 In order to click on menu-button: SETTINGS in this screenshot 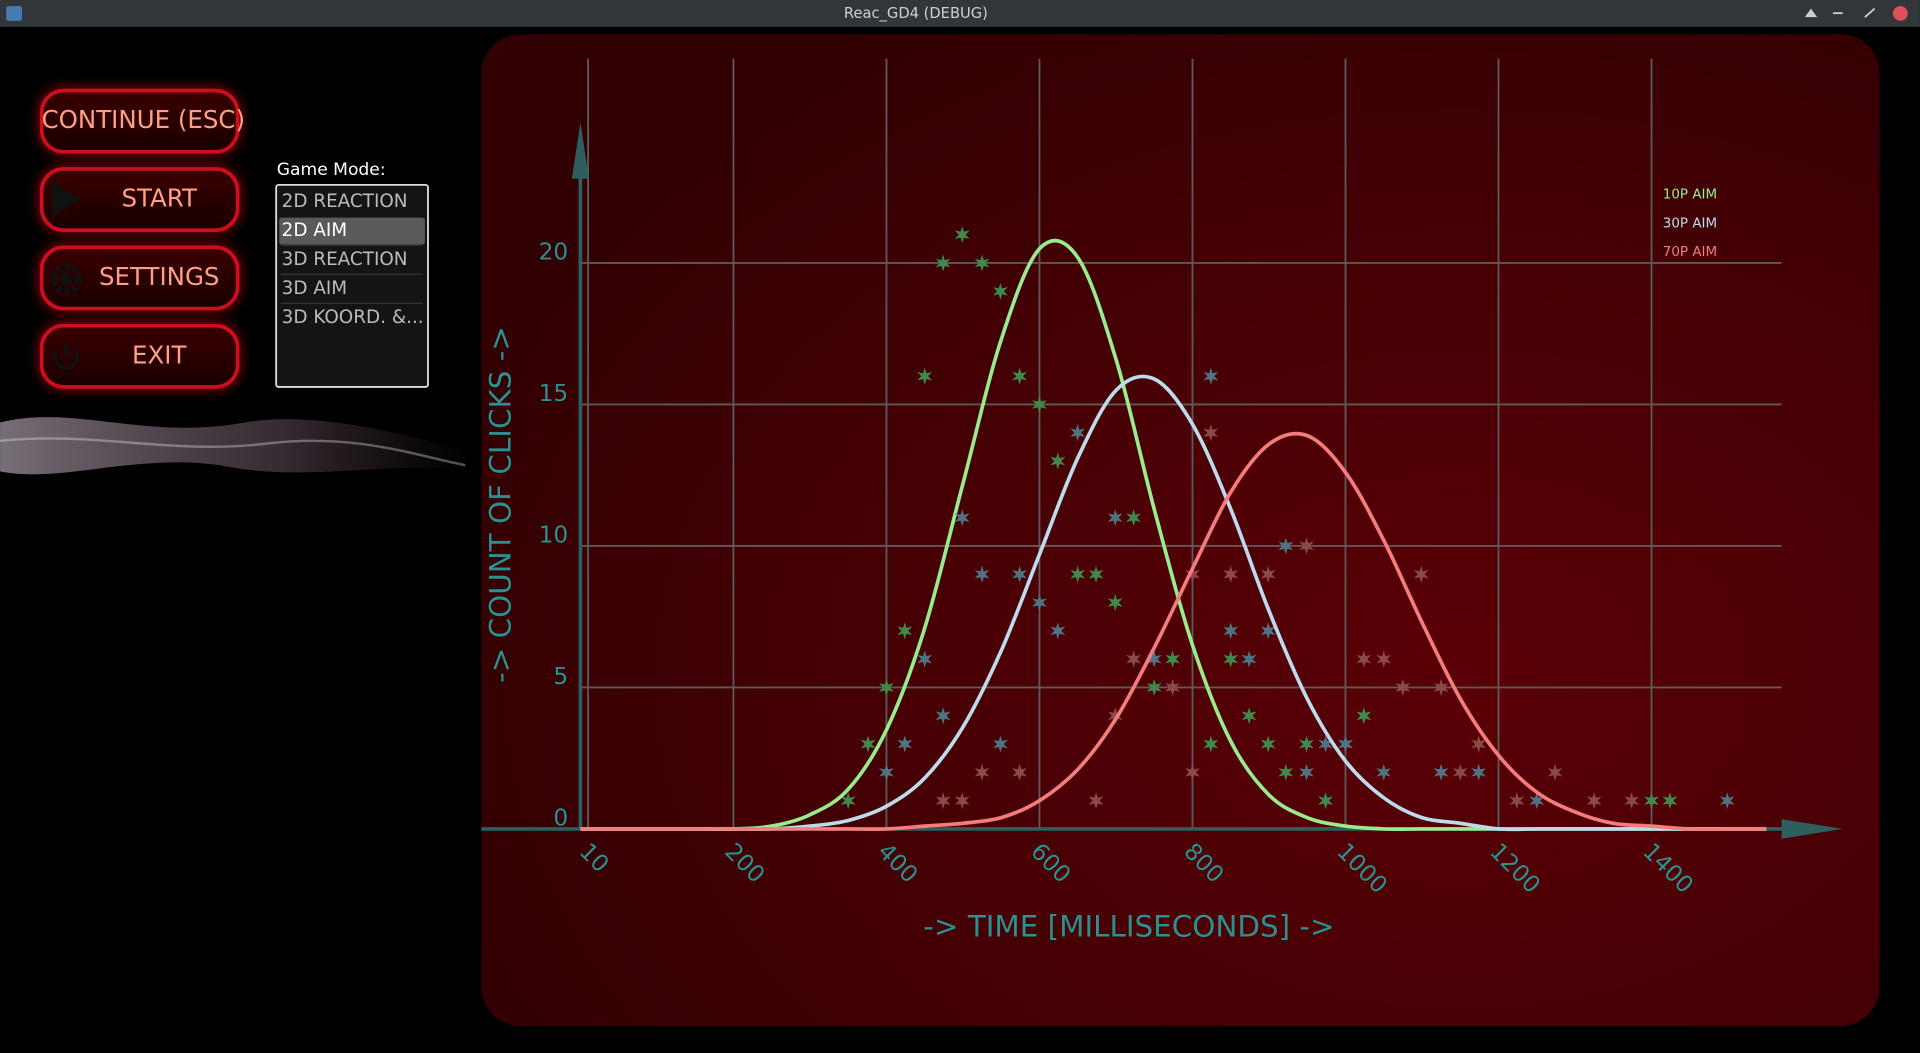, I will do `click(139, 278)`.